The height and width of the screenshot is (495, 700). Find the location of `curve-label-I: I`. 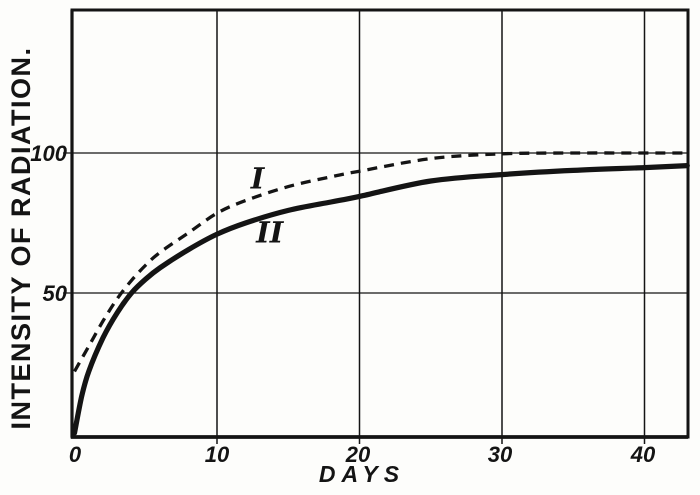

curve-label-I: I is located at coordinates (258, 179).